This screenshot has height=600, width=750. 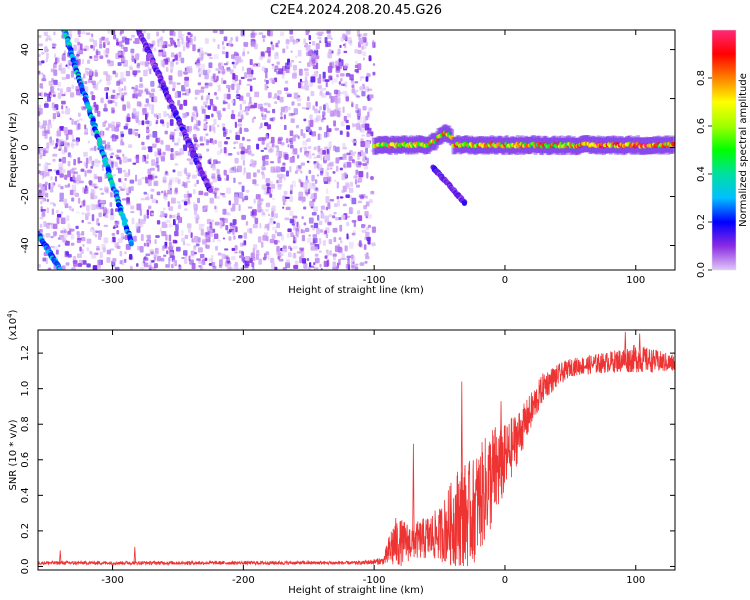 I want to click on colorbar-tick-label: 0.8, so click(x=701, y=78).